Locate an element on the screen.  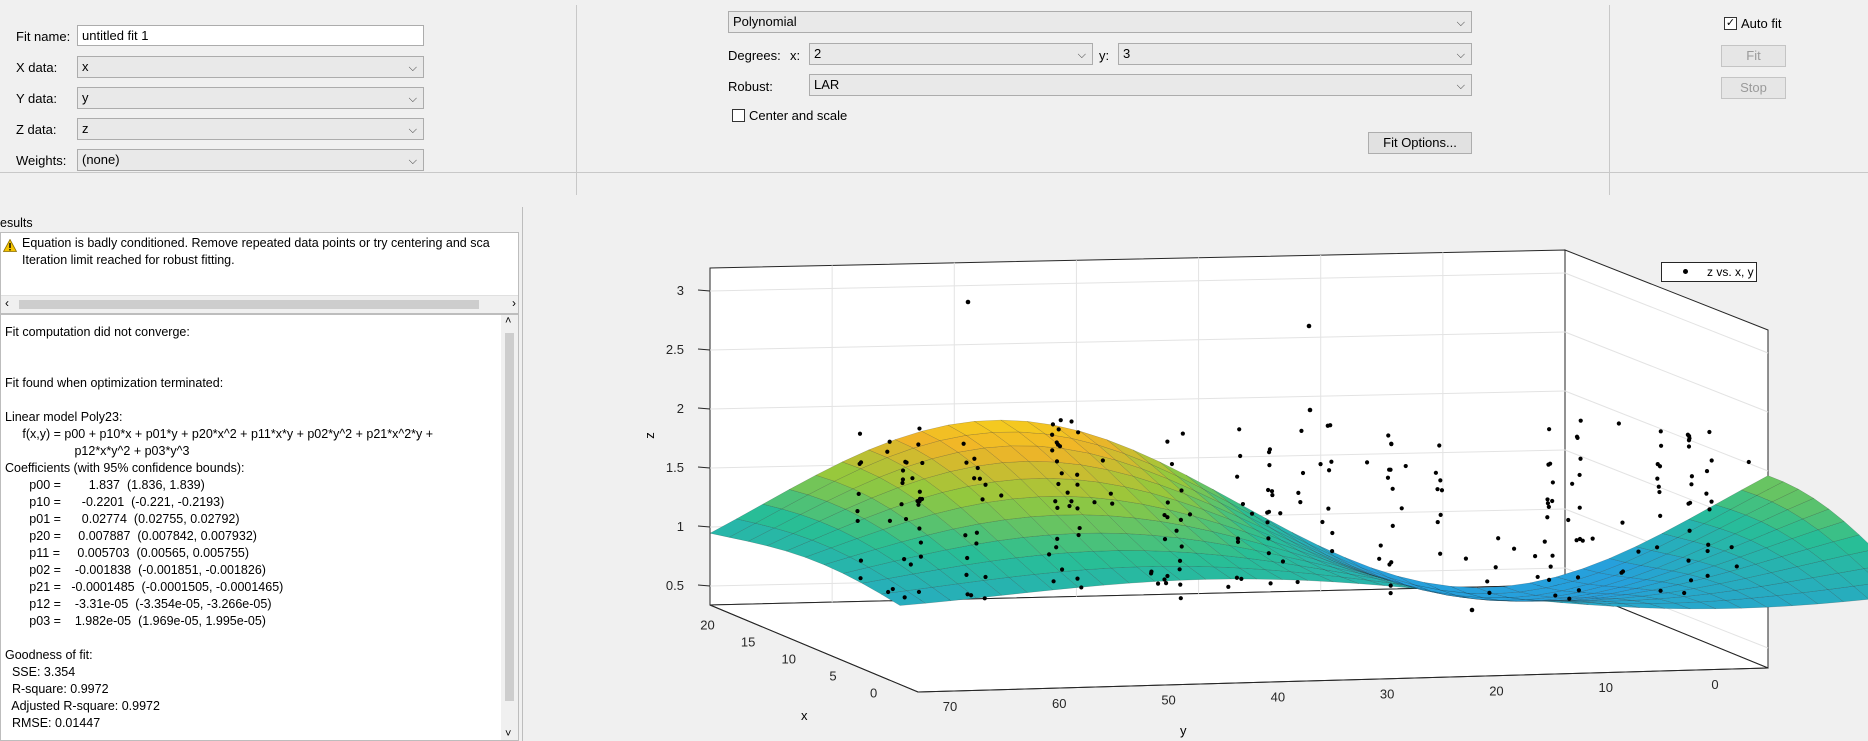
y-tick-label: 70 is located at coordinates (950, 706).